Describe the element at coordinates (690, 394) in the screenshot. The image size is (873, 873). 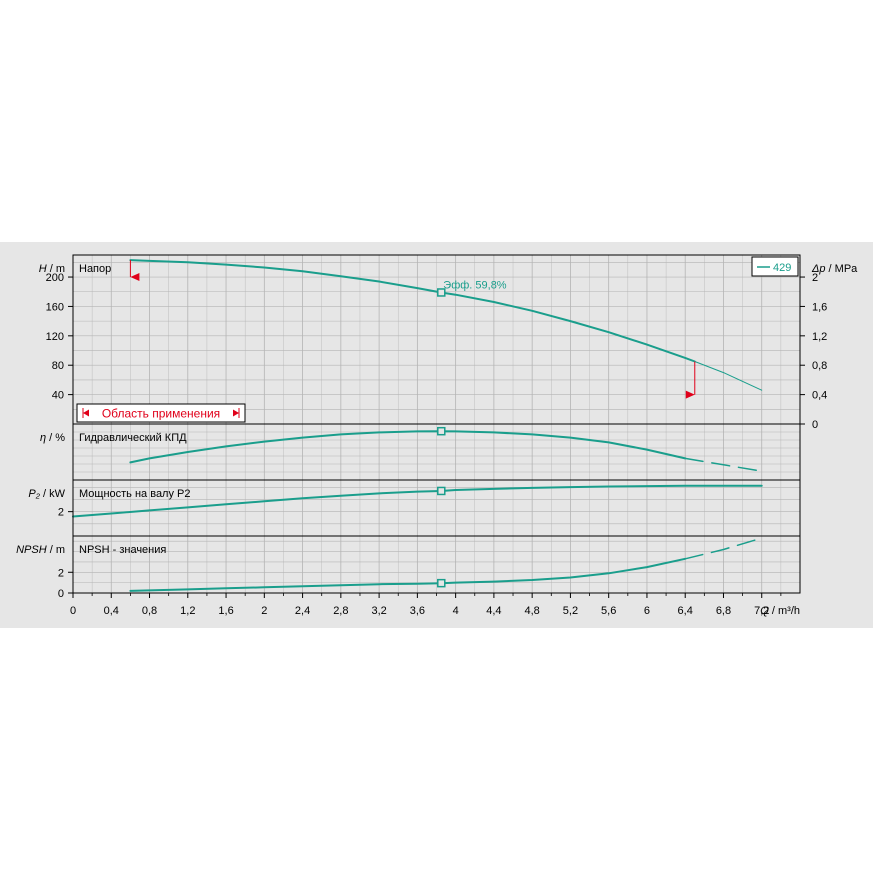
I see `range-marker-right` at that location.